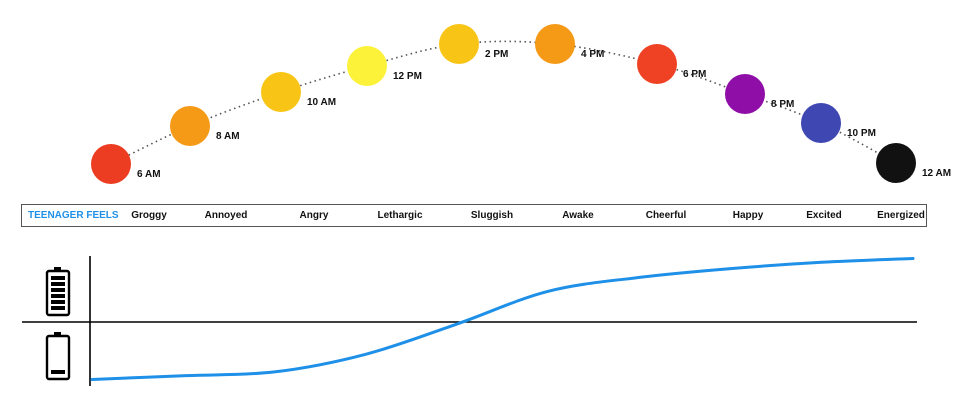 The height and width of the screenshot is (404, 965). I want to click on time-label: 8 PM, so click(782, 104).